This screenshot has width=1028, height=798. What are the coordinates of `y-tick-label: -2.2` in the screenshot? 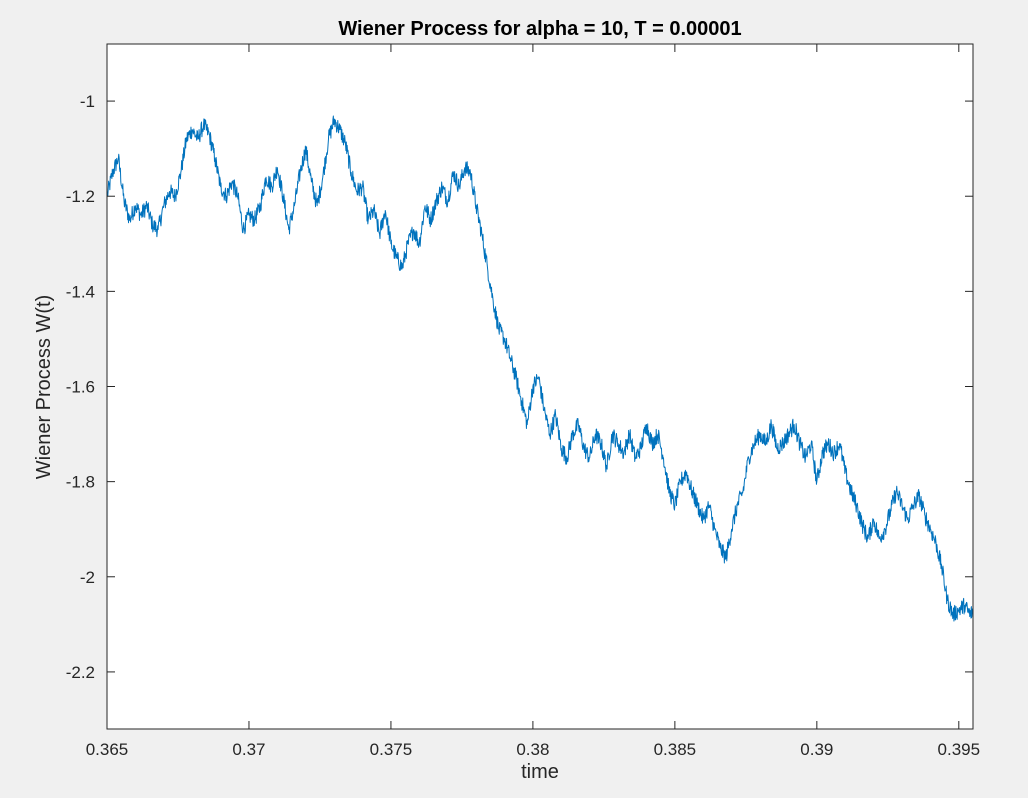 It's located at (80, 672).